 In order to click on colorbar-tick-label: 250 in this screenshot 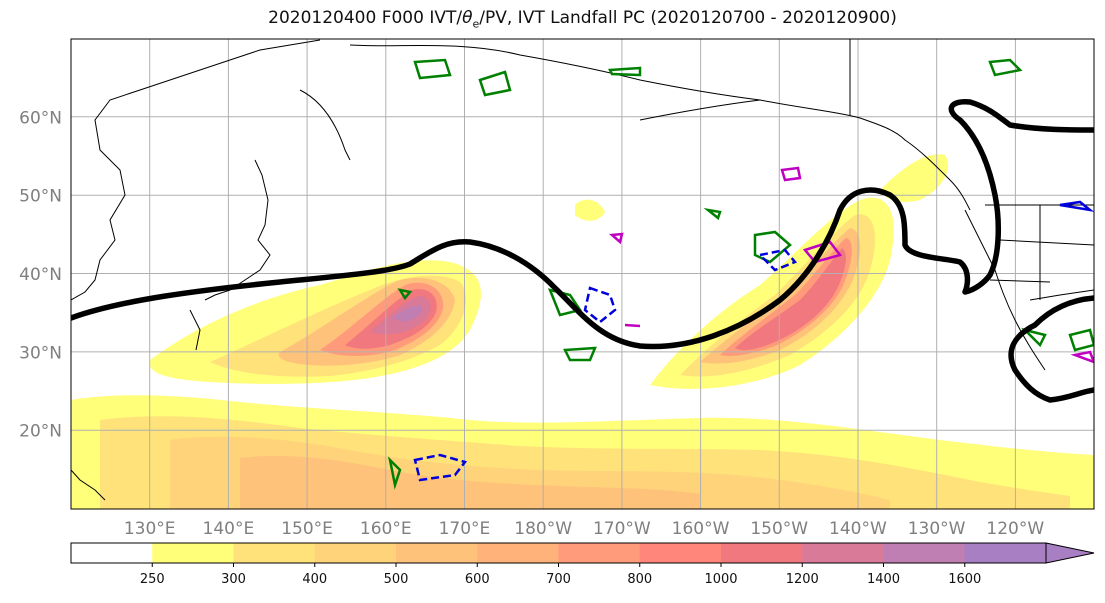, I will do `click(152, 579)`.